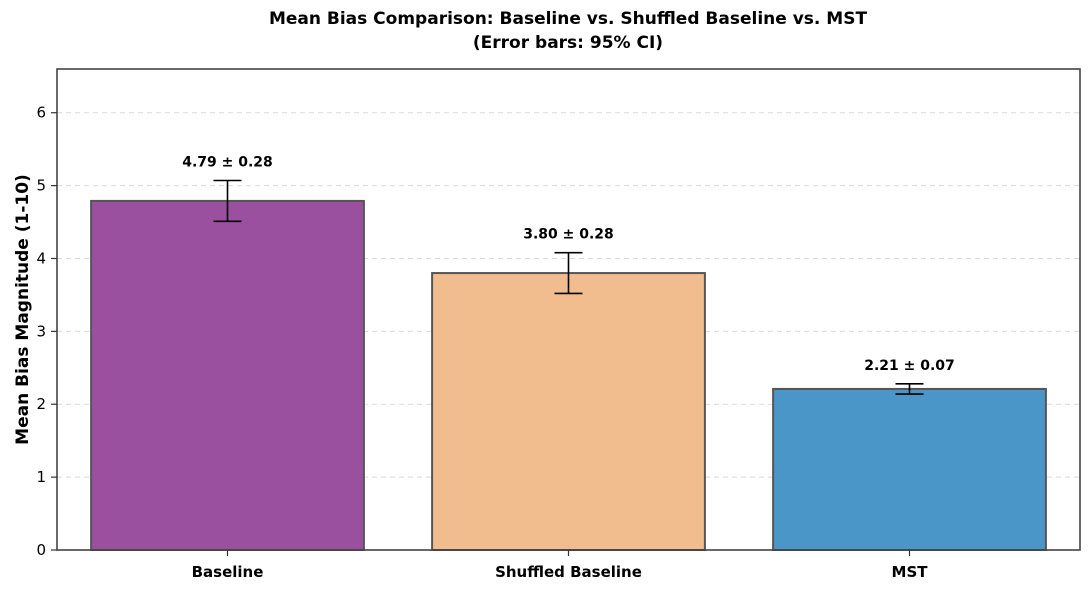 This screenshot has height=590, width=1089. Describe the element at coordinates (41, 477) in the screenshot. I see `y-tick-label-1: 1` at that location.